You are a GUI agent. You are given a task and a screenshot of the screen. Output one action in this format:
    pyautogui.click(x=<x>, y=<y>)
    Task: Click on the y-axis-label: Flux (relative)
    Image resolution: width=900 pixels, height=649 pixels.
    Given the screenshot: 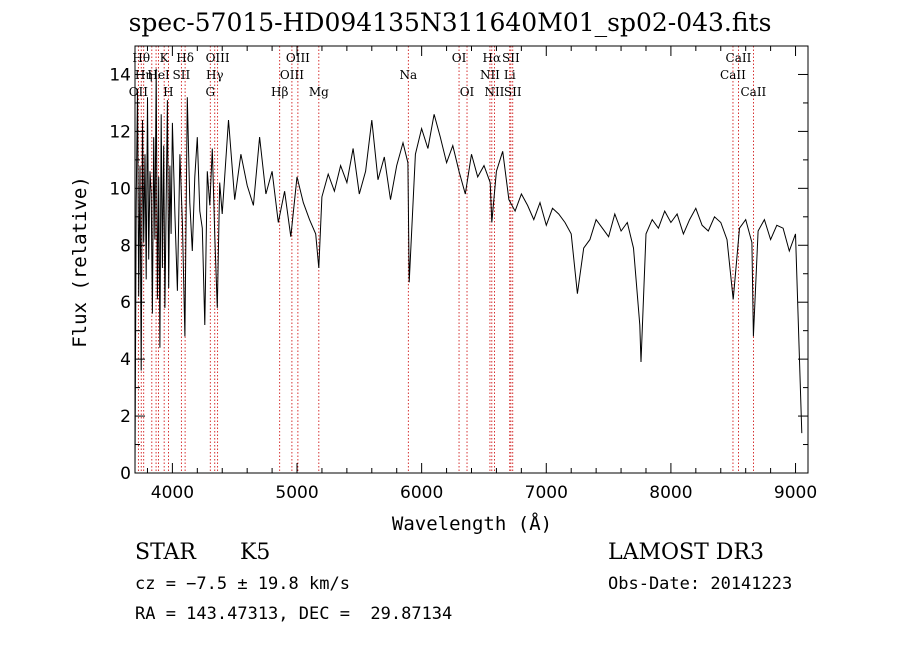 What is the action you would take?
    pyautogui.click(x=80, y=262)
    